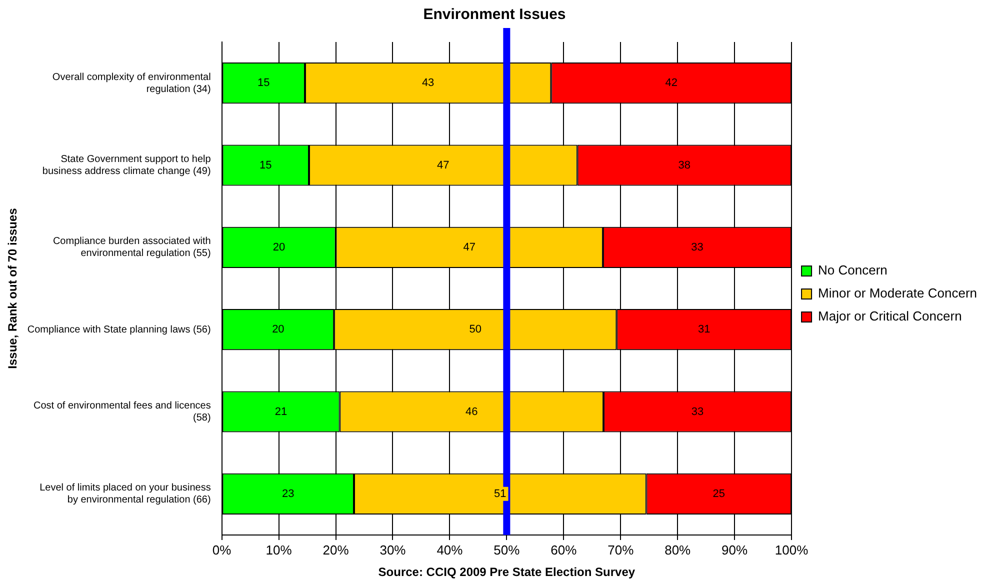 Image resolution: width=989 pixels, height=586 pixels. Describe the element at coordinates (336, 550) in the screenshot. I see `x-tick-label: 20%` at that location.